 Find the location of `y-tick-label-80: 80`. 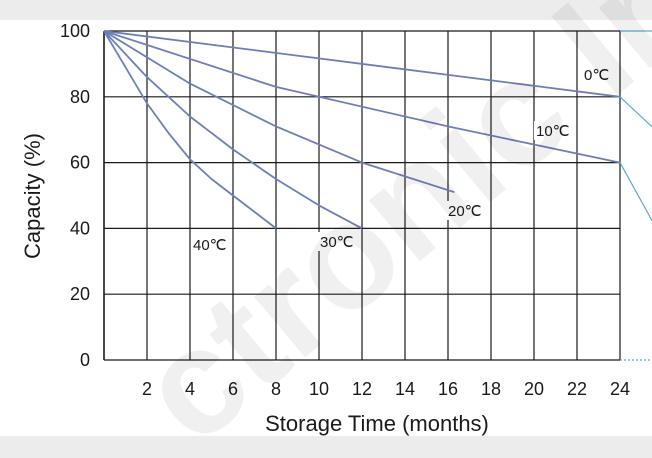

y-tick-label-80: 80 is located at coordinates (80, 97).